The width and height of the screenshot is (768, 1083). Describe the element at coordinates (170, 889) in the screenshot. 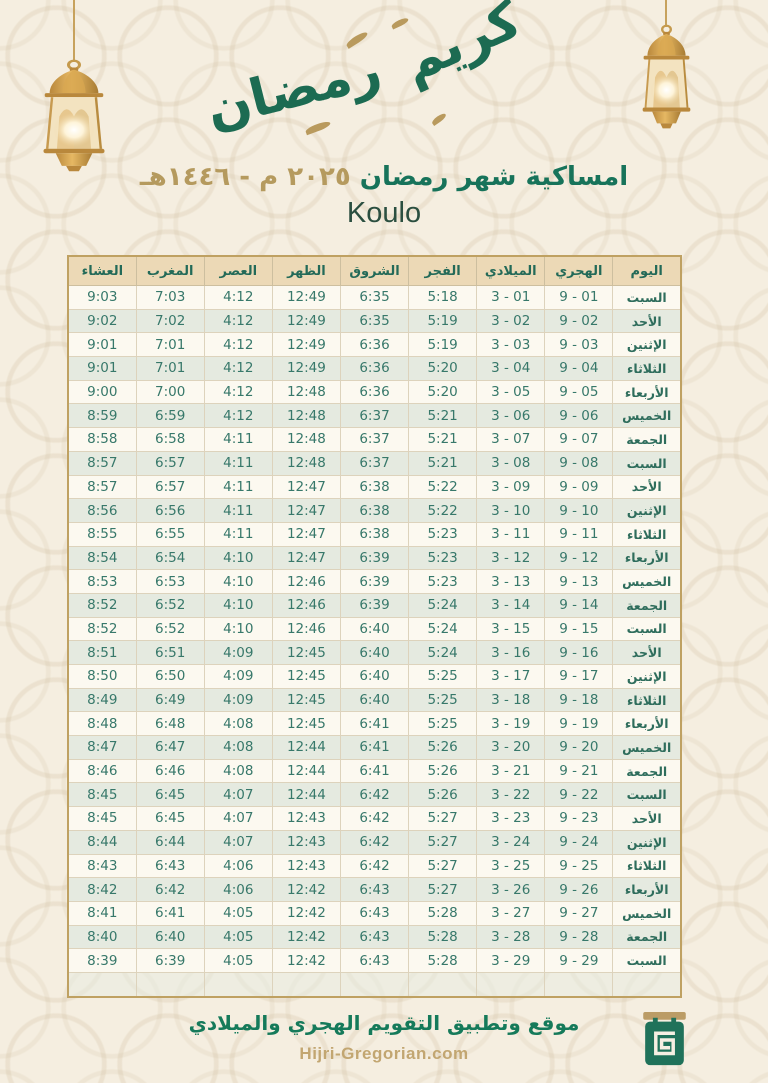

I see `cell-maghrib: 6:42` at that location.